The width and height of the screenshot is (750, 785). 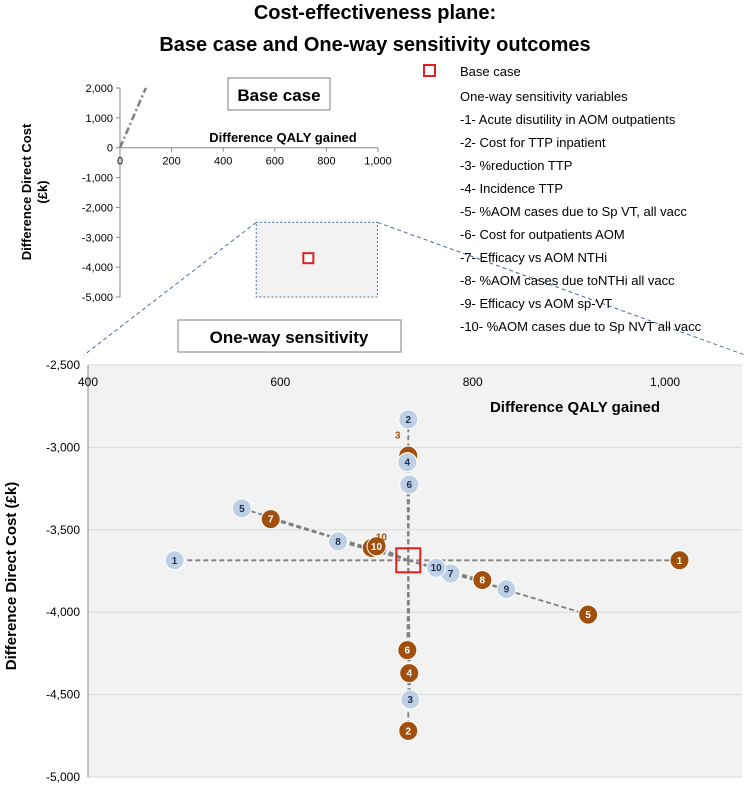 I want to click on main-x-tick-label: 1,000, so click(x=665, y=382).